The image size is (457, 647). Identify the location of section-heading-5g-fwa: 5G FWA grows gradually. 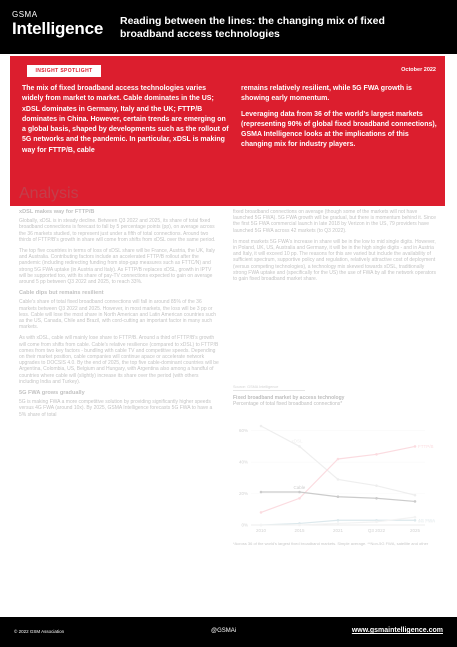
(52, 393).